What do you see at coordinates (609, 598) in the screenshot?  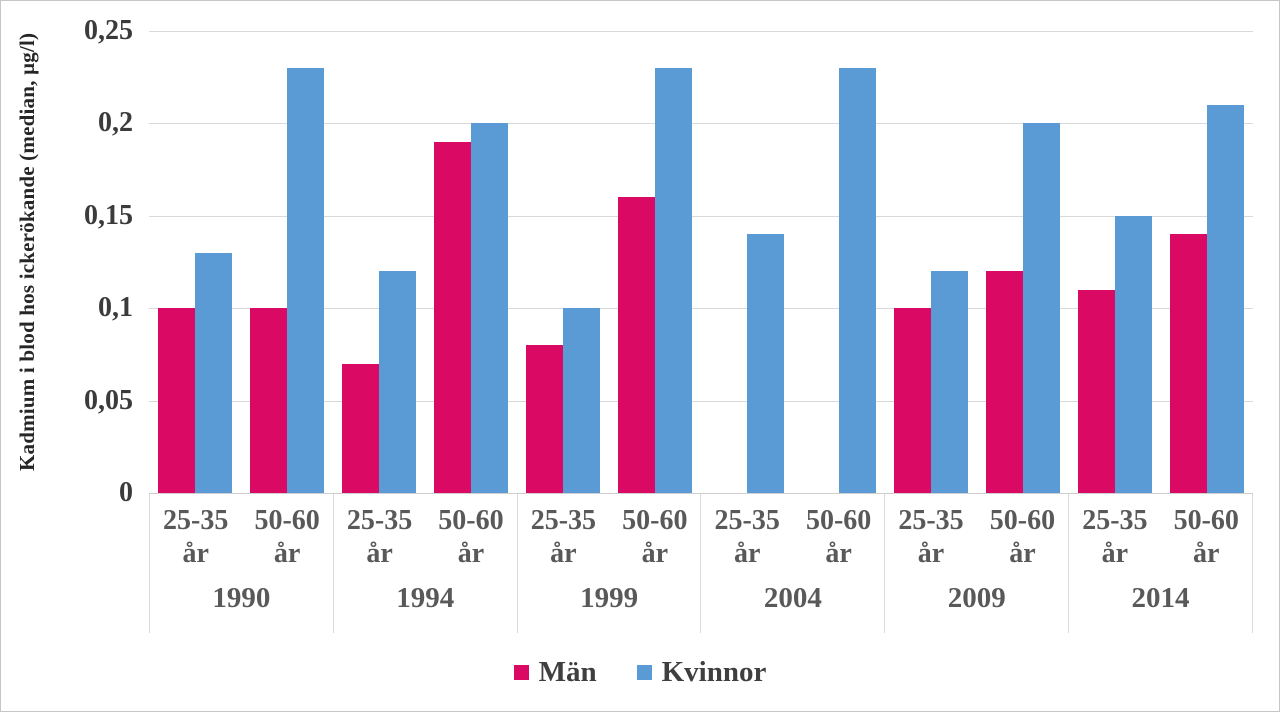 I see `year-label-1999: 1999` at bounding box center [609, 598].